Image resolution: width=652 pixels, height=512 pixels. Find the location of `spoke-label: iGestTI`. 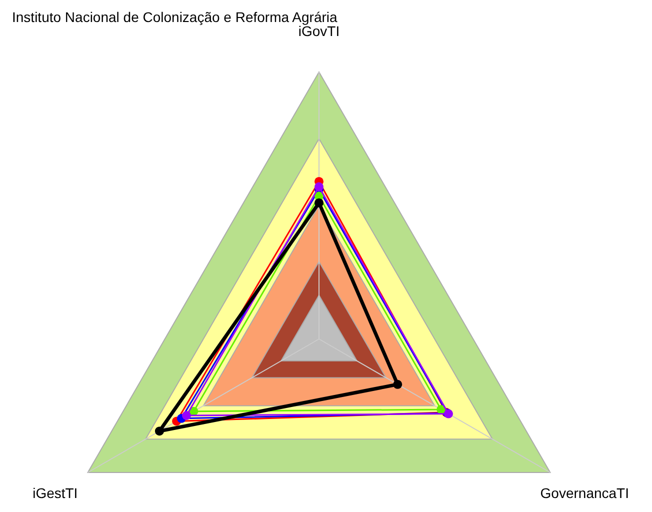

spoke-label: iGestTI is located at coordinates (55, 492).